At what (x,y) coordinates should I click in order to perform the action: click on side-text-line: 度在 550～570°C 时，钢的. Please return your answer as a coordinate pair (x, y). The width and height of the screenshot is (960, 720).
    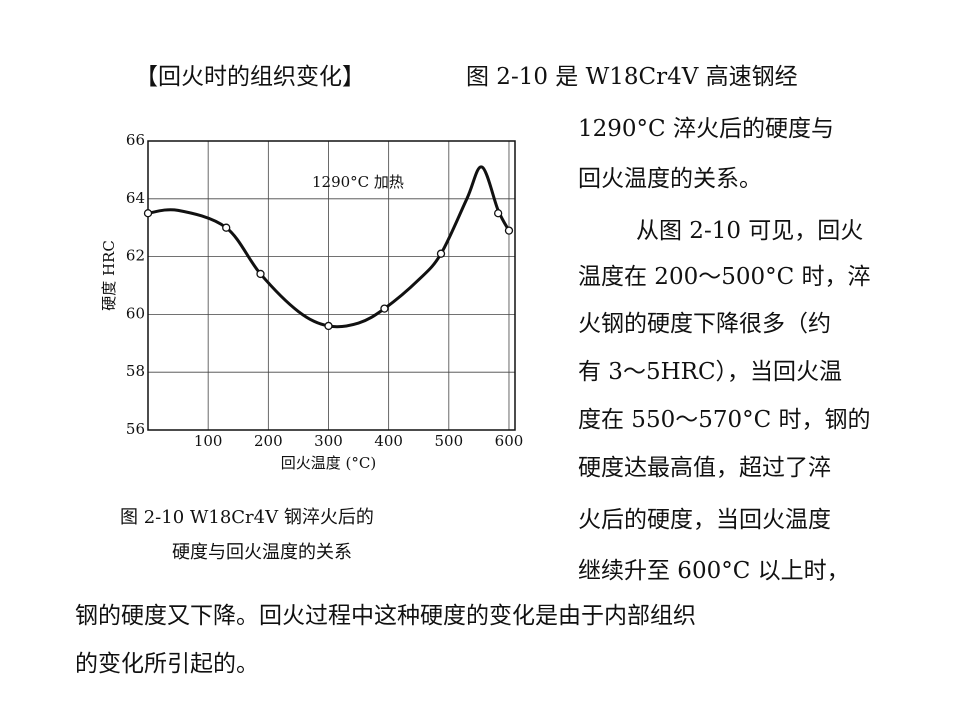
    Looking at the image, I should click on (724, 420).